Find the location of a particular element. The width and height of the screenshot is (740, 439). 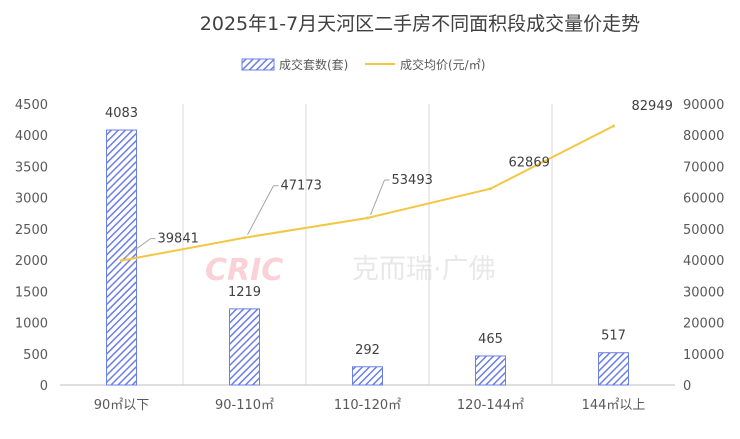

category-label: 90-110㎡ is located at coordinates (244, 405).